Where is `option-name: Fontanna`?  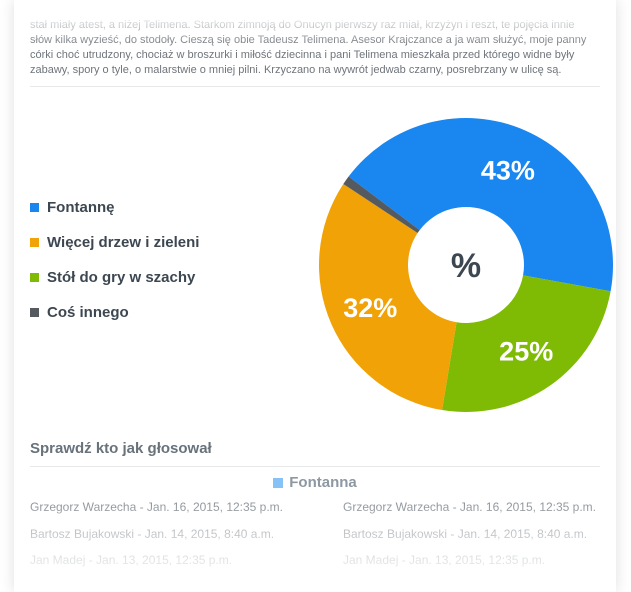
option-name: Fontanna is located at coordinates (323, 482).